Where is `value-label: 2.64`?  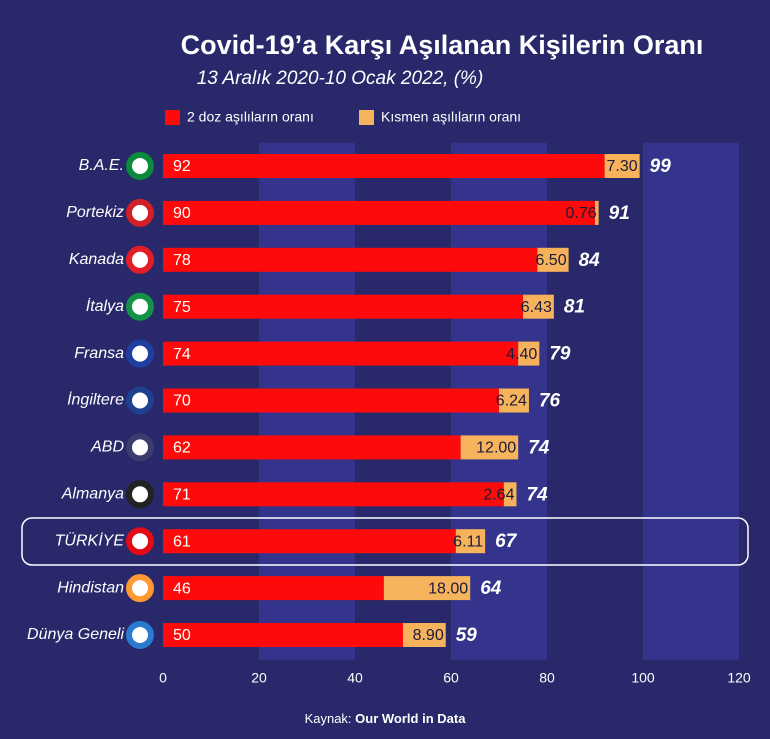 value-label: 2.64 is located at coordinates (498, 495).